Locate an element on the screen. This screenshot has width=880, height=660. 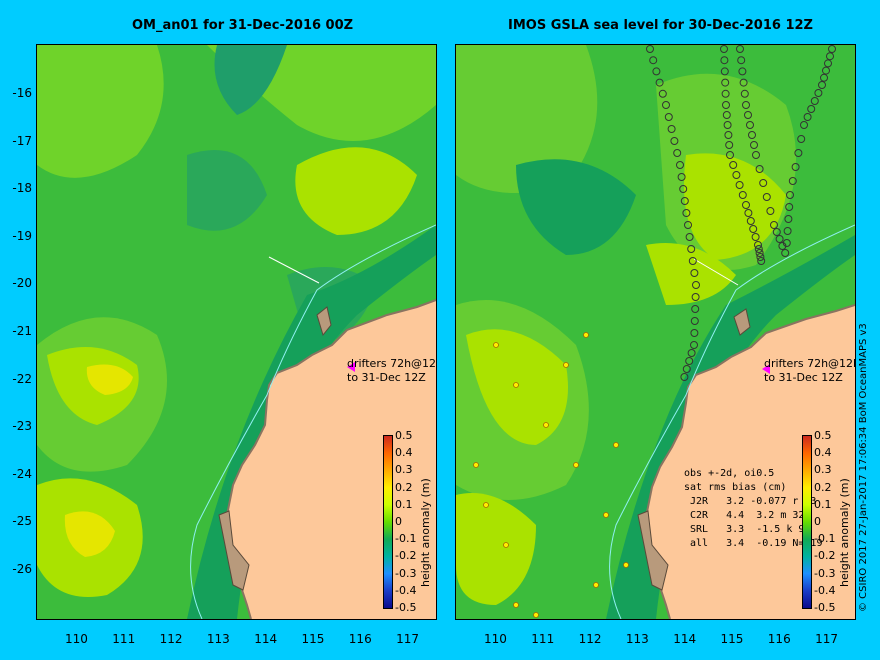
left-panel-title: OM_an01 for 31-Dec-2016 00Z is located at coordinates (243, 25).